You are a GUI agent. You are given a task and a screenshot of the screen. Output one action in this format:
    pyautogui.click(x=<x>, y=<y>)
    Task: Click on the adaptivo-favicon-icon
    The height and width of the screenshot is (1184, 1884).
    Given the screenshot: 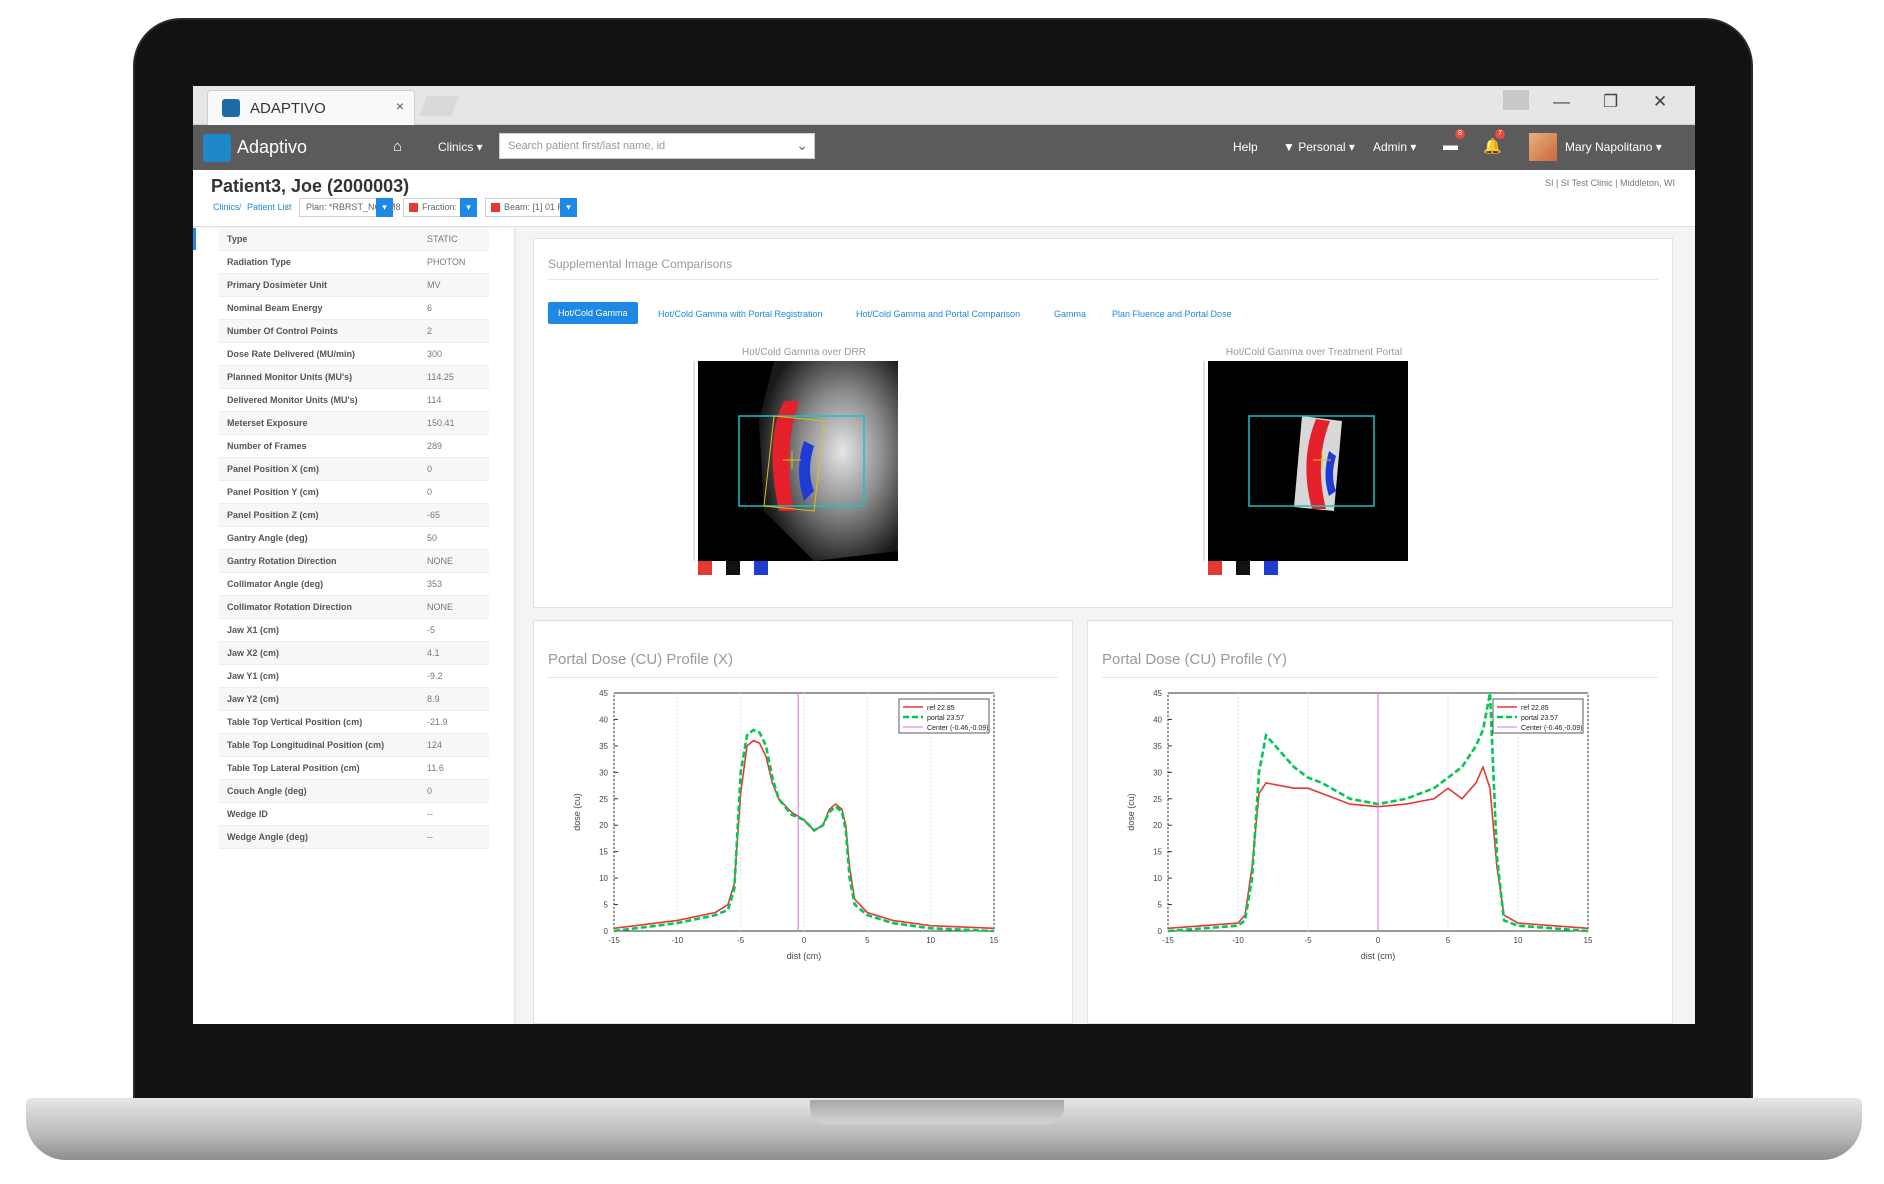 What is the action you would take?
    pyautogui.click(x=231, y=108)
    